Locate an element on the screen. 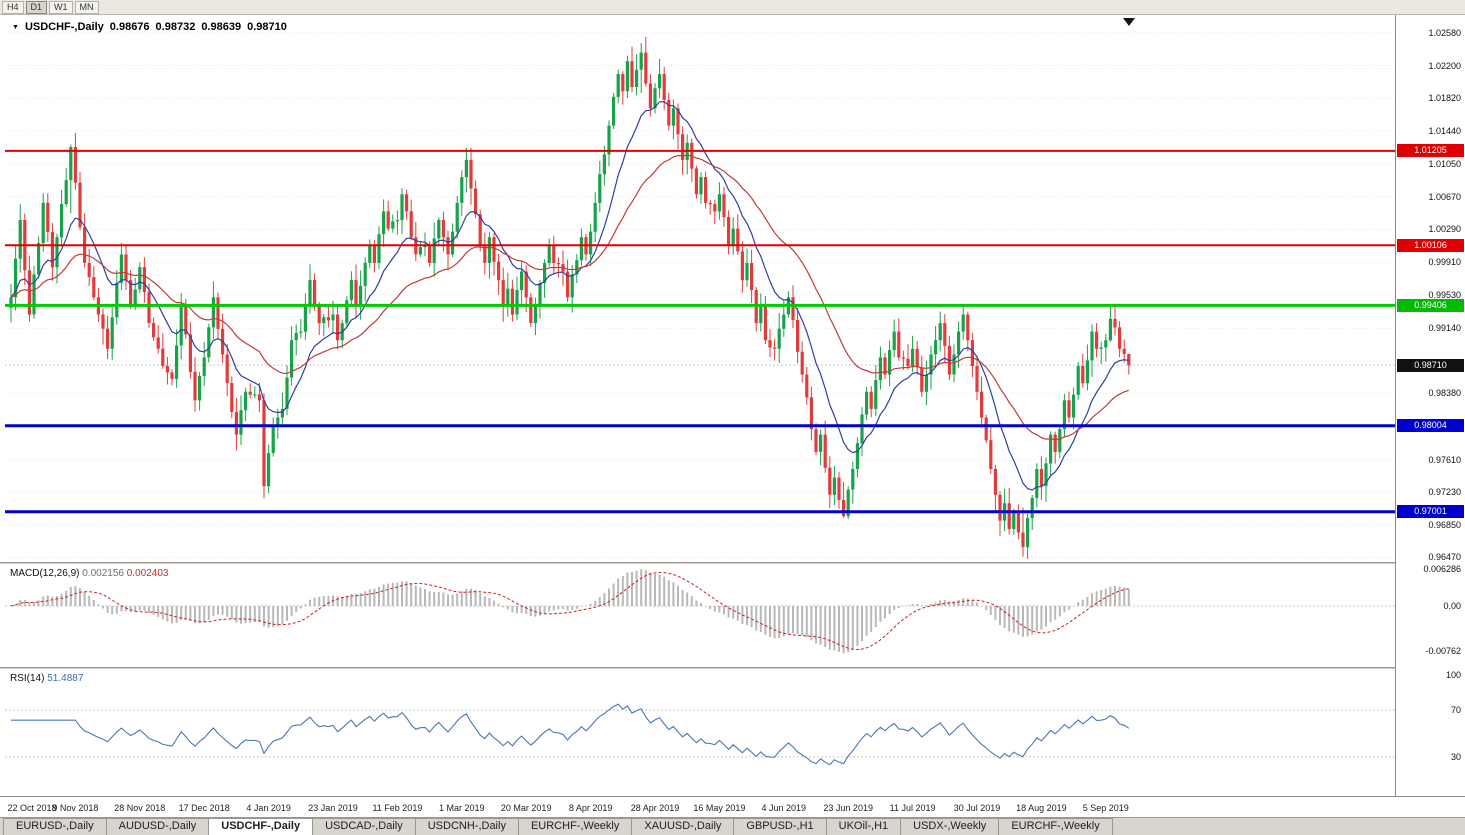 Image resolution: width=1465 pixels, height=835 pixels. panel-separator-rsi is located at coordinates (732, 668).